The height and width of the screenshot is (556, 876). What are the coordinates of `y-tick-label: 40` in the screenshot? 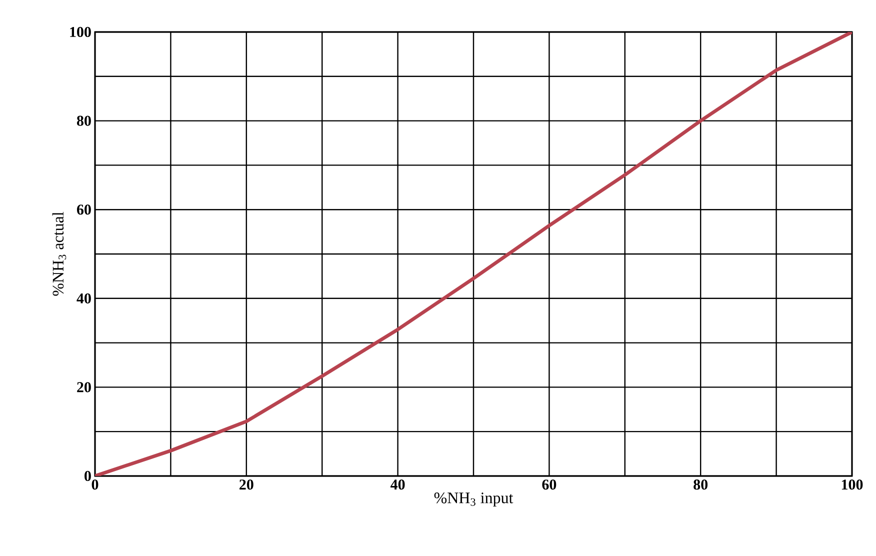 It's located at (83, 298).